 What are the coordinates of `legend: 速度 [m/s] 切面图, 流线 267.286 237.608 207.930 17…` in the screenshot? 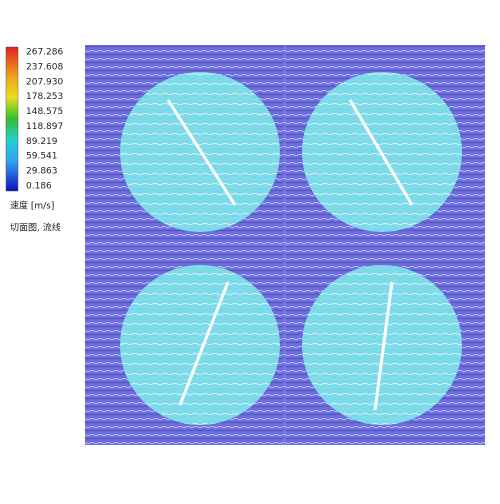 It's located at (36, 141).